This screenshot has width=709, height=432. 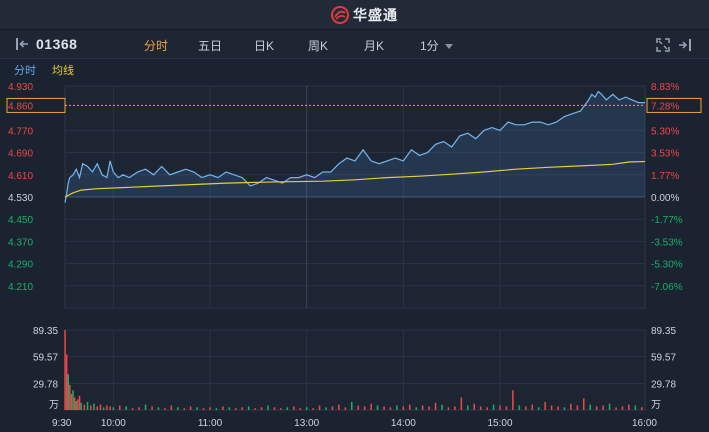 What do you see at coordinates (62, 423) in the screenshot?
I see `time-axis-label: 9:30` at bounding box center [62, 423].